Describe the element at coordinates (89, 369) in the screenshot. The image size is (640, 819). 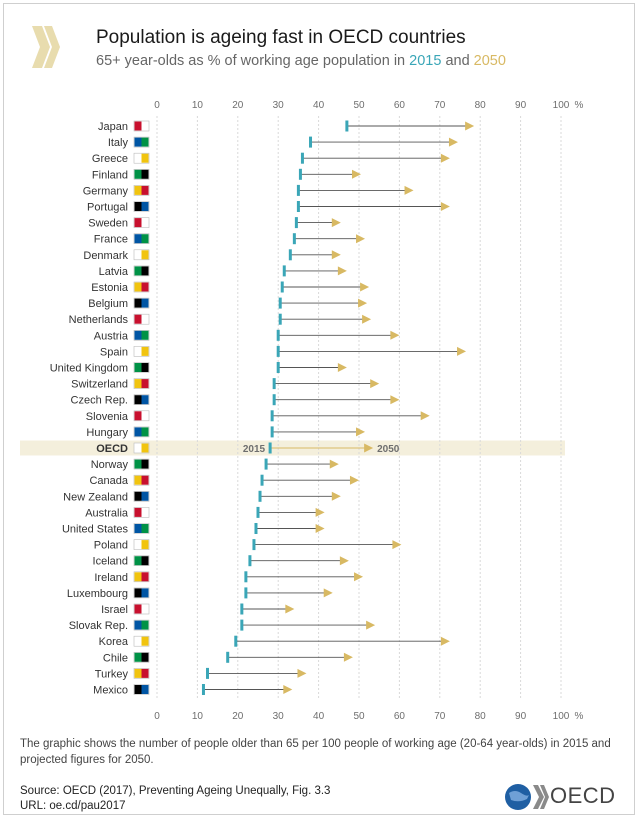
I see `country-label: United Kingdom` at that location.